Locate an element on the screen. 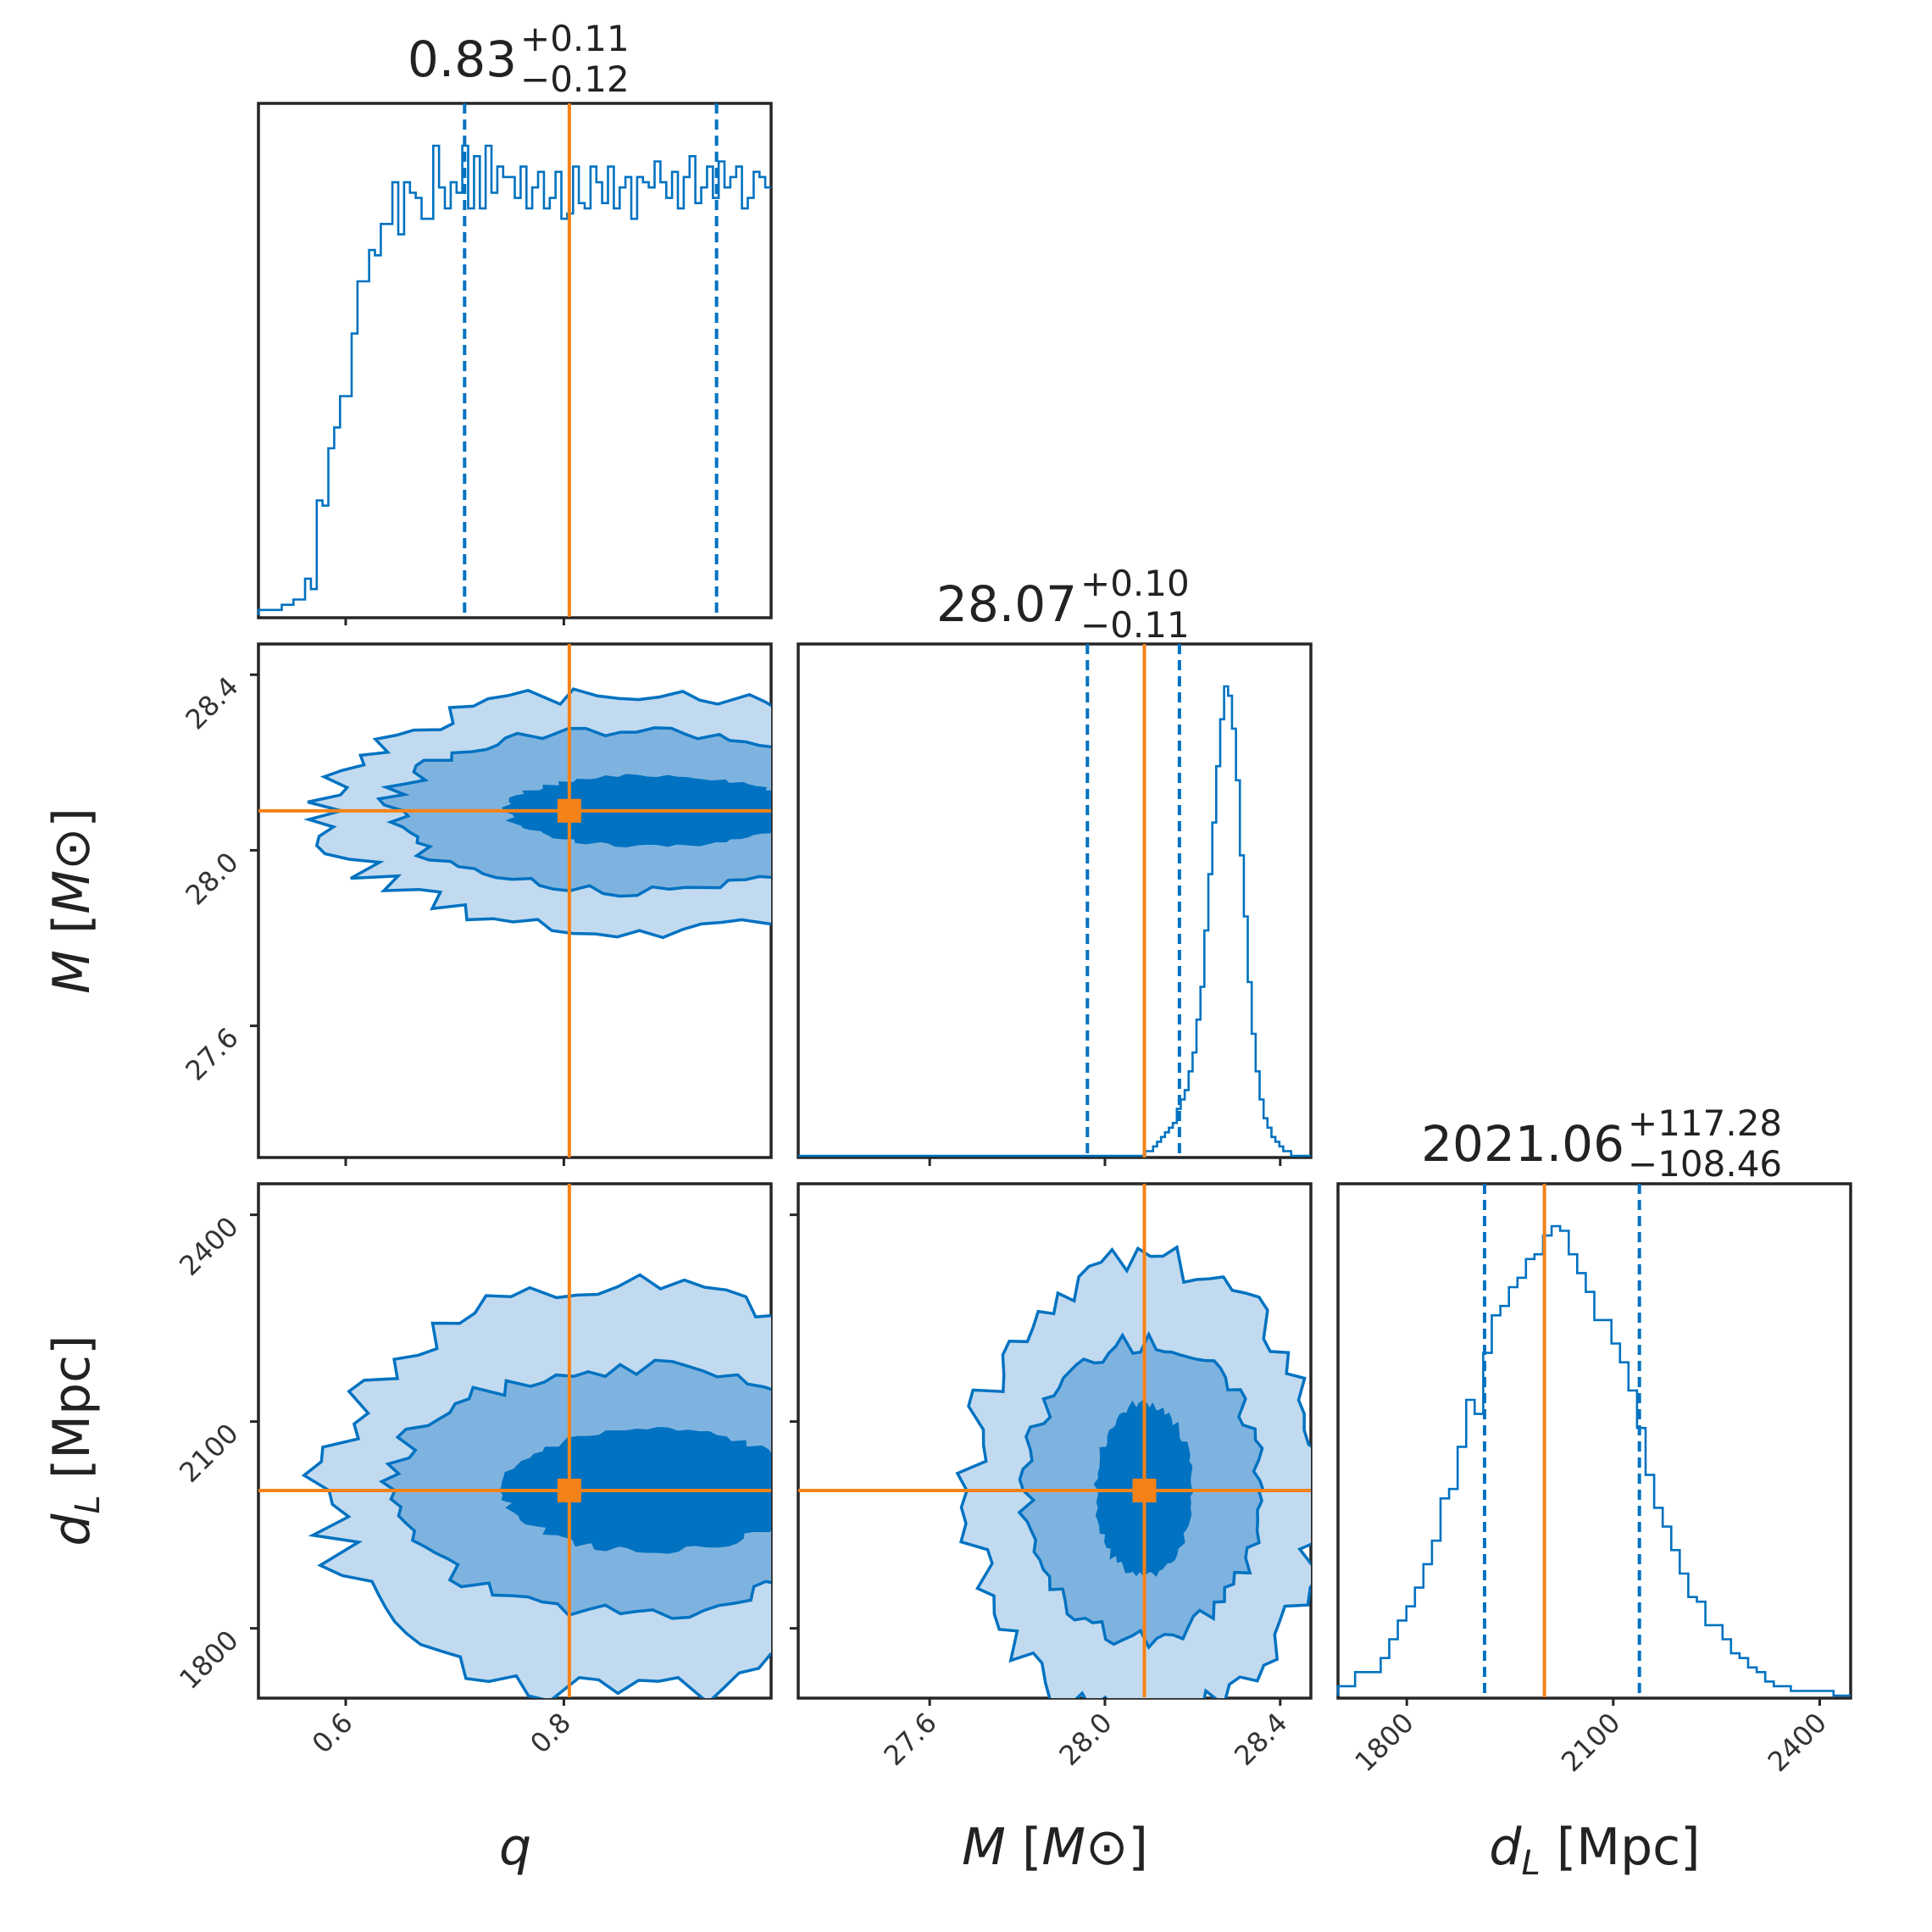 The width and height of the screenshot is (1932, 1932). title-dL-minus: −108.46 is located at coordinates (1705, 1164).